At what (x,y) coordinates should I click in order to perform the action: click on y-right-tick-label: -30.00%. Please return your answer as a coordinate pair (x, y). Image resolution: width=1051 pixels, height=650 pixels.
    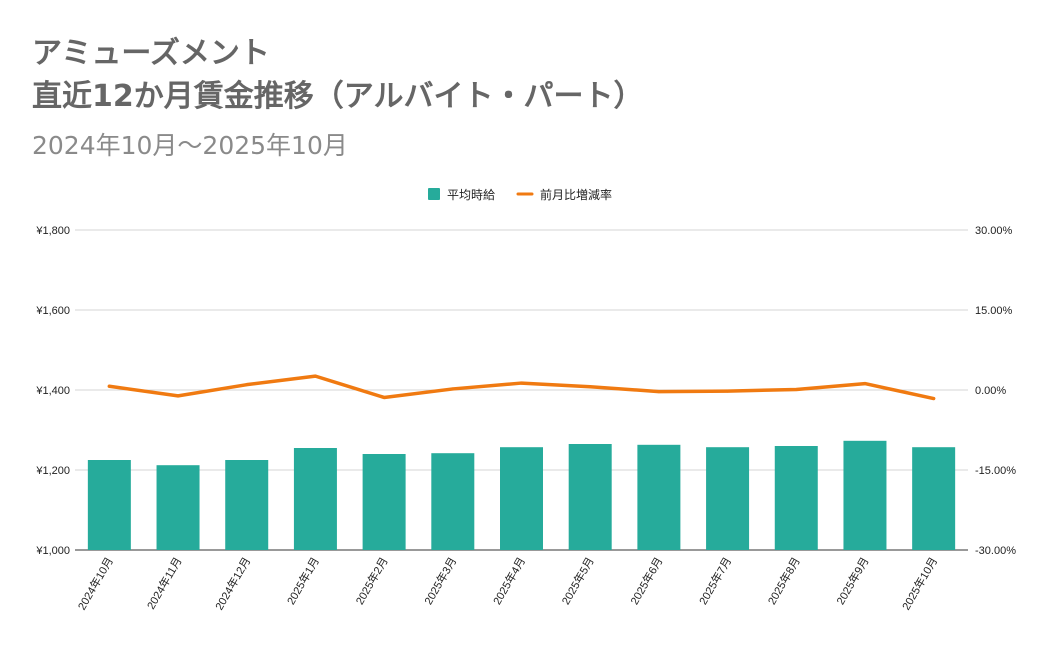
    Looking at the image, I should click on (995, 551).